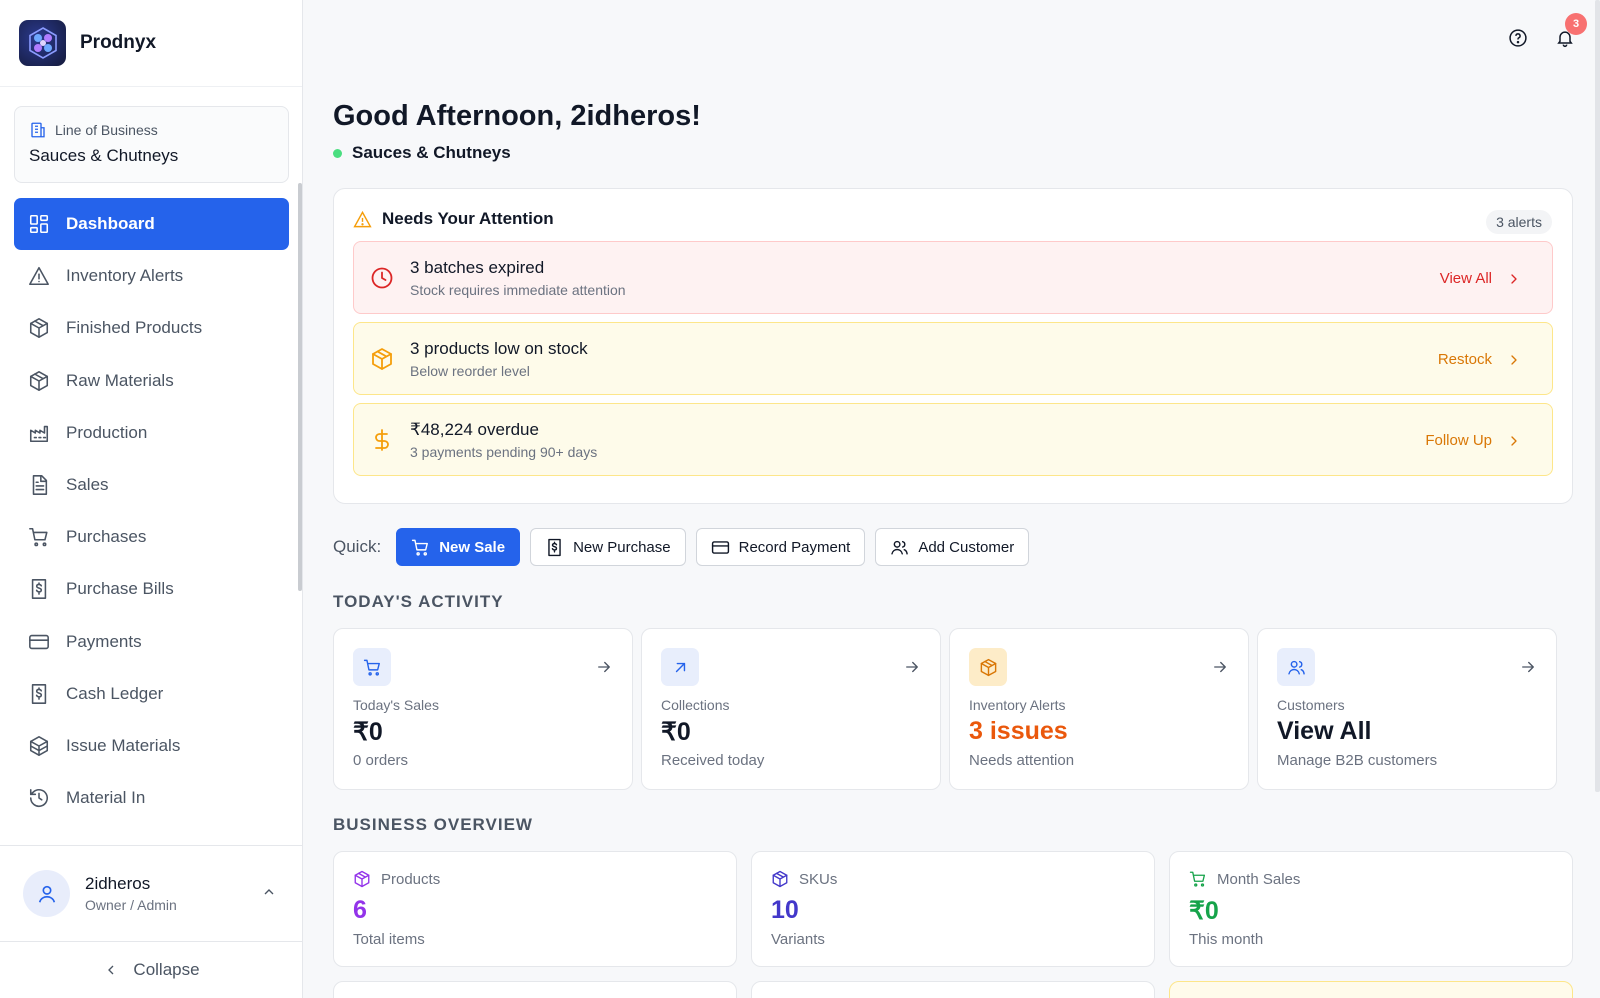  I want to click on activity-card-customers: Customers View All Manage B2B customers, so click(1407, 709).